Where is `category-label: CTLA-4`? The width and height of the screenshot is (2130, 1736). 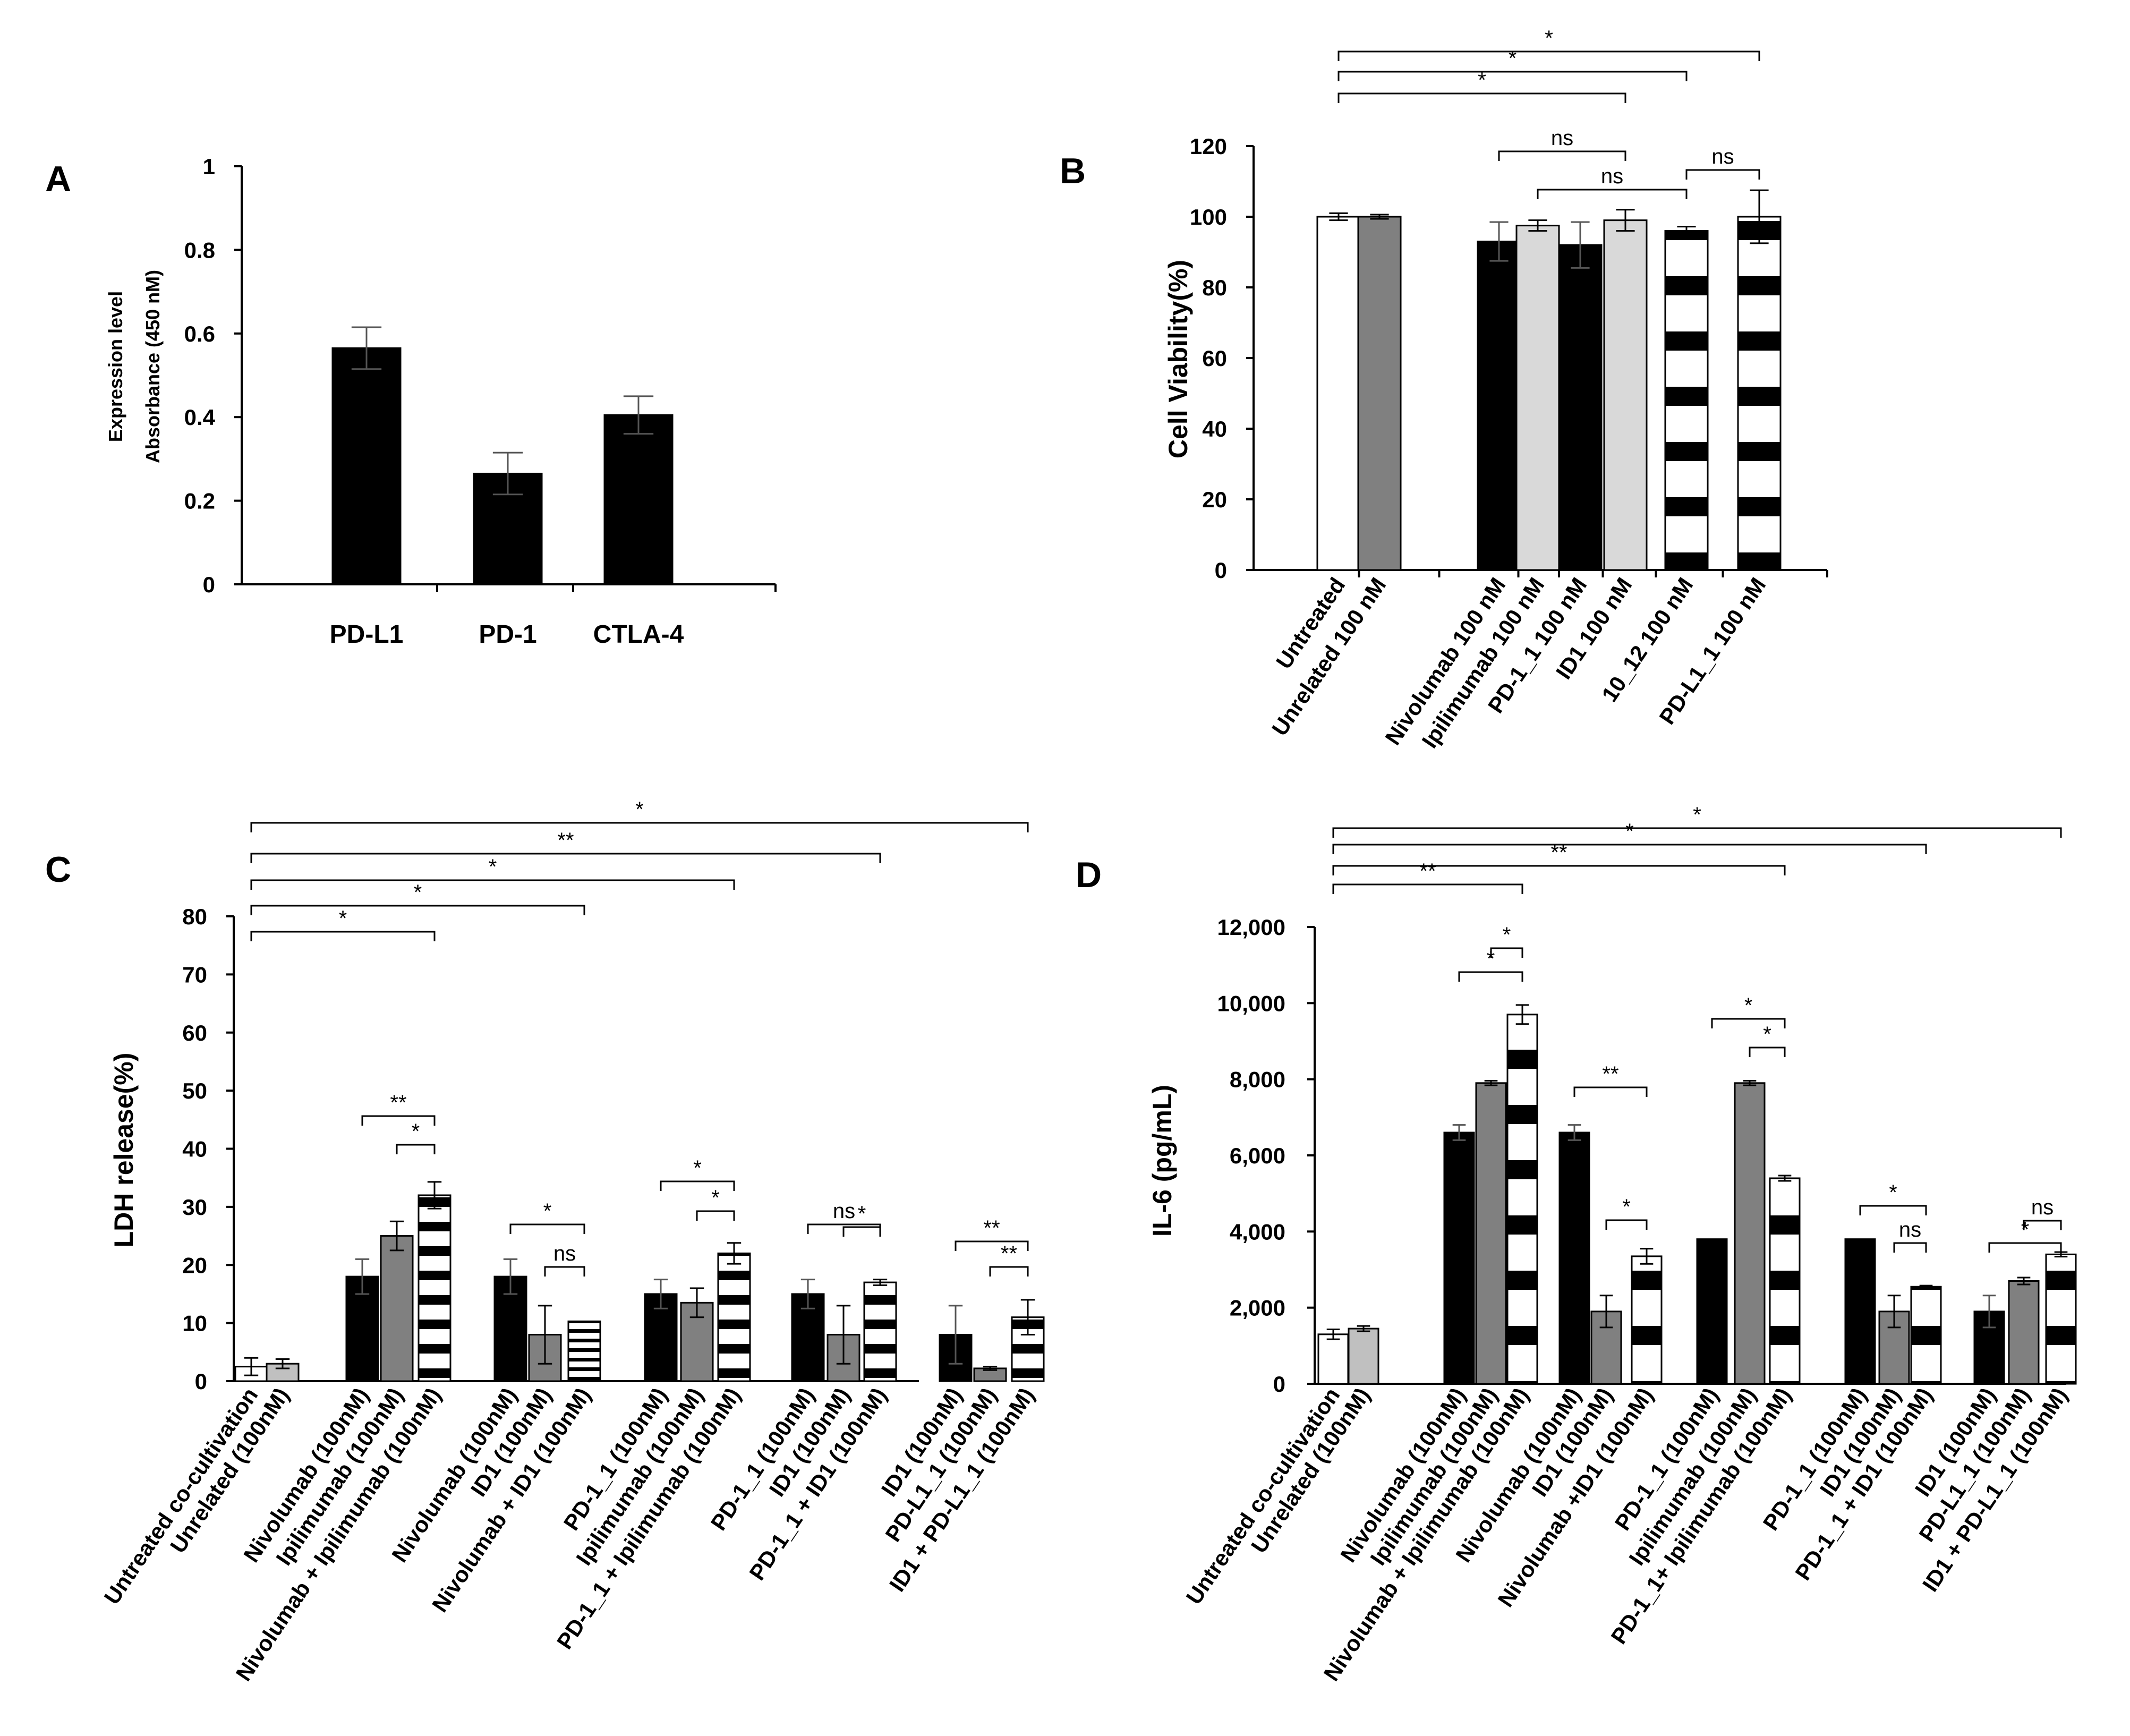 category-label: CTLA-4 is located at coordinates (638, 634).